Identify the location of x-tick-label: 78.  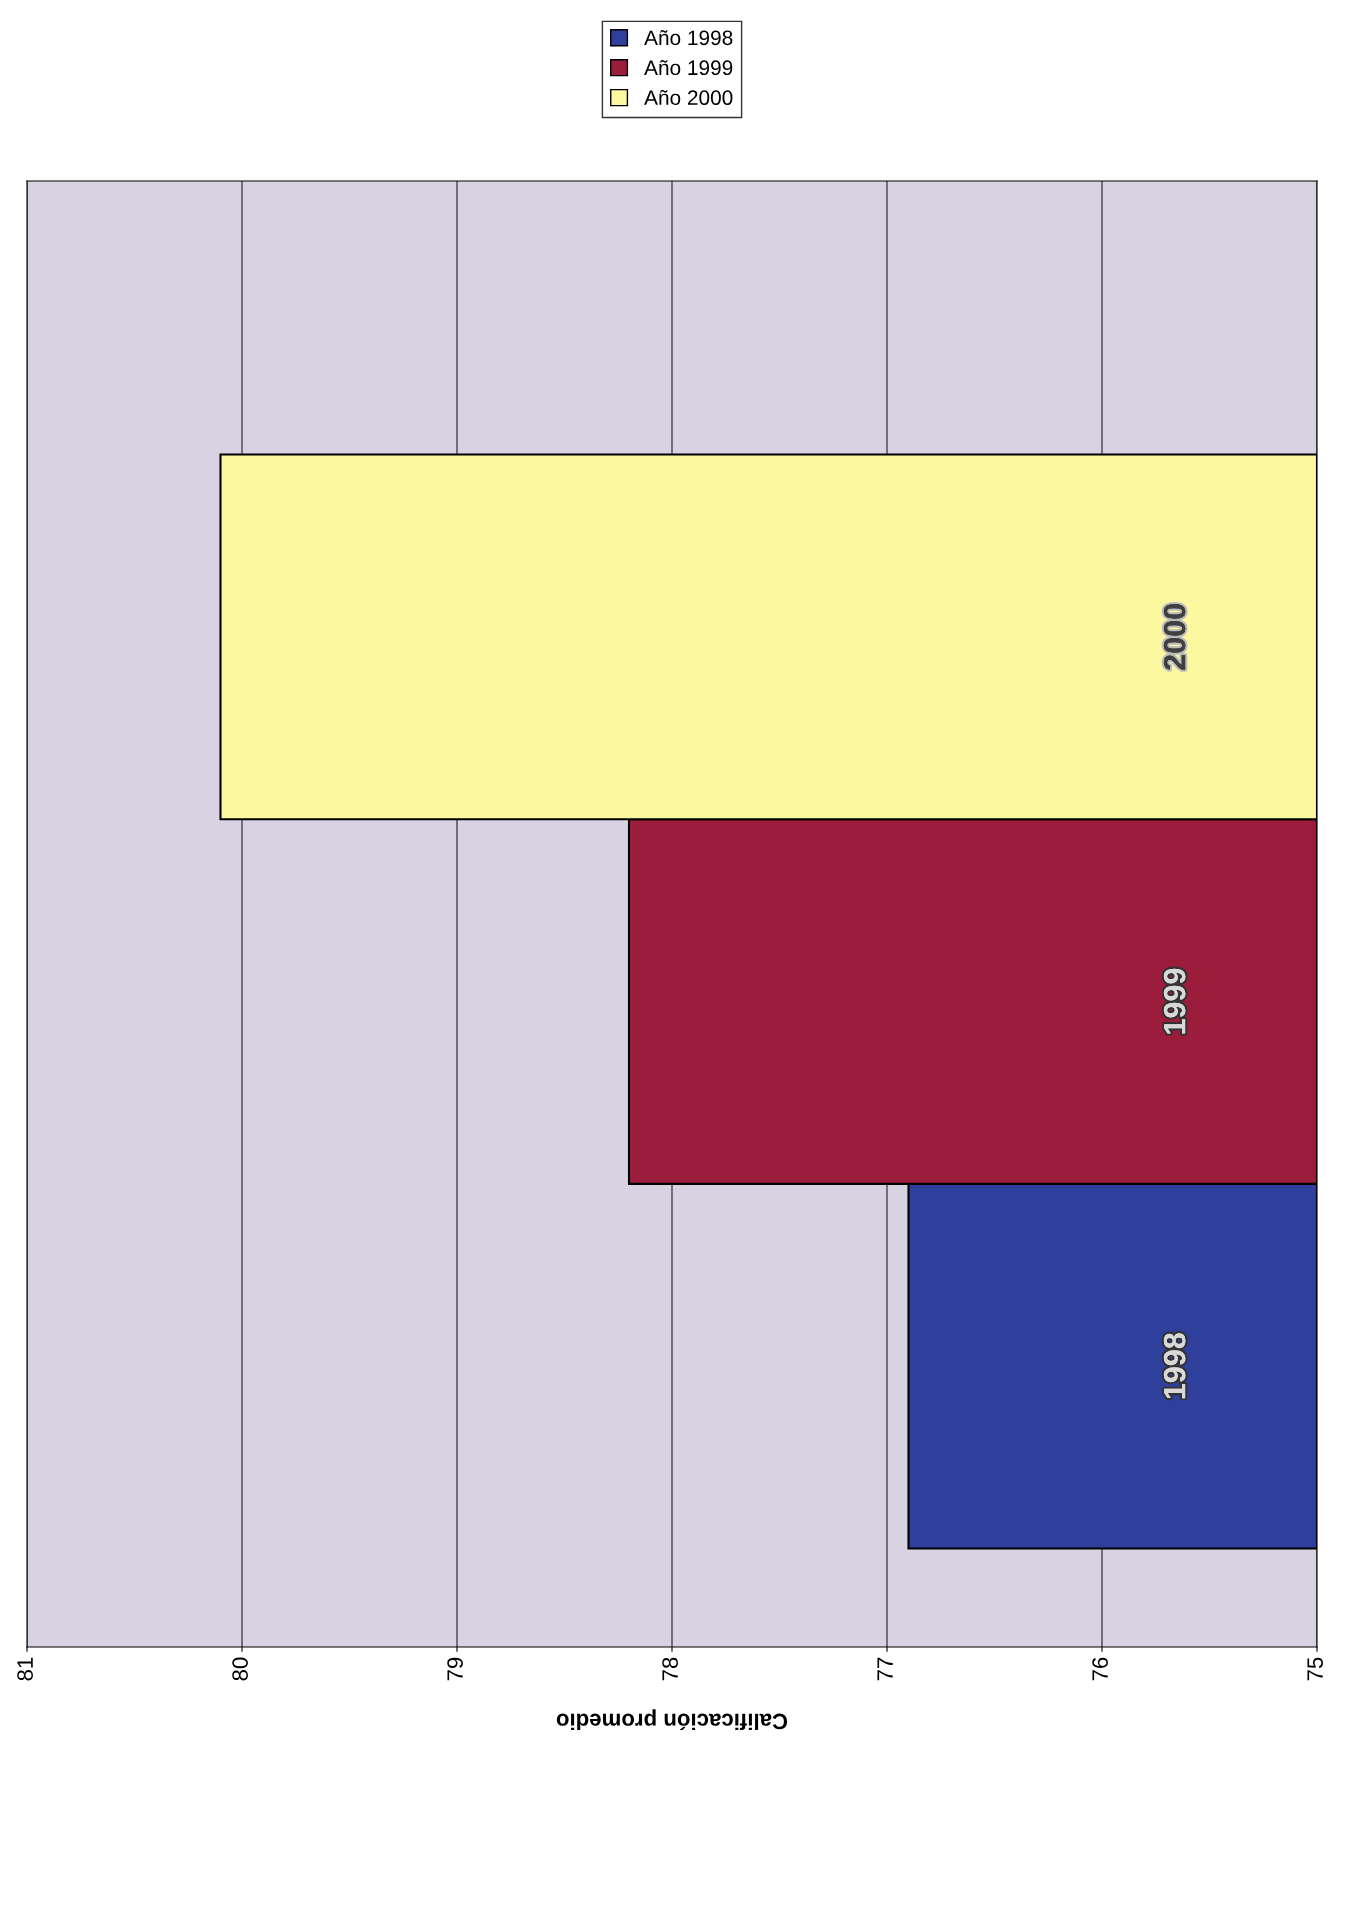
(670, 1669).